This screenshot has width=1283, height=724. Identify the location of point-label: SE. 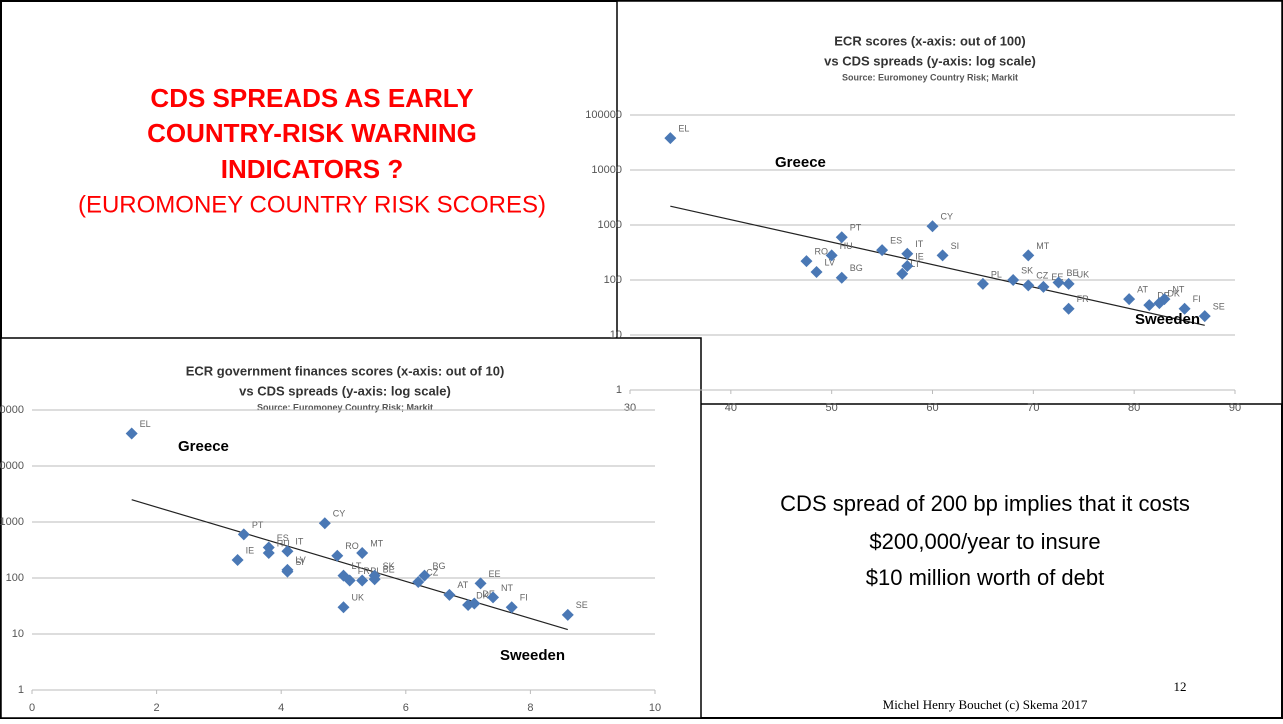
(1219, 307).